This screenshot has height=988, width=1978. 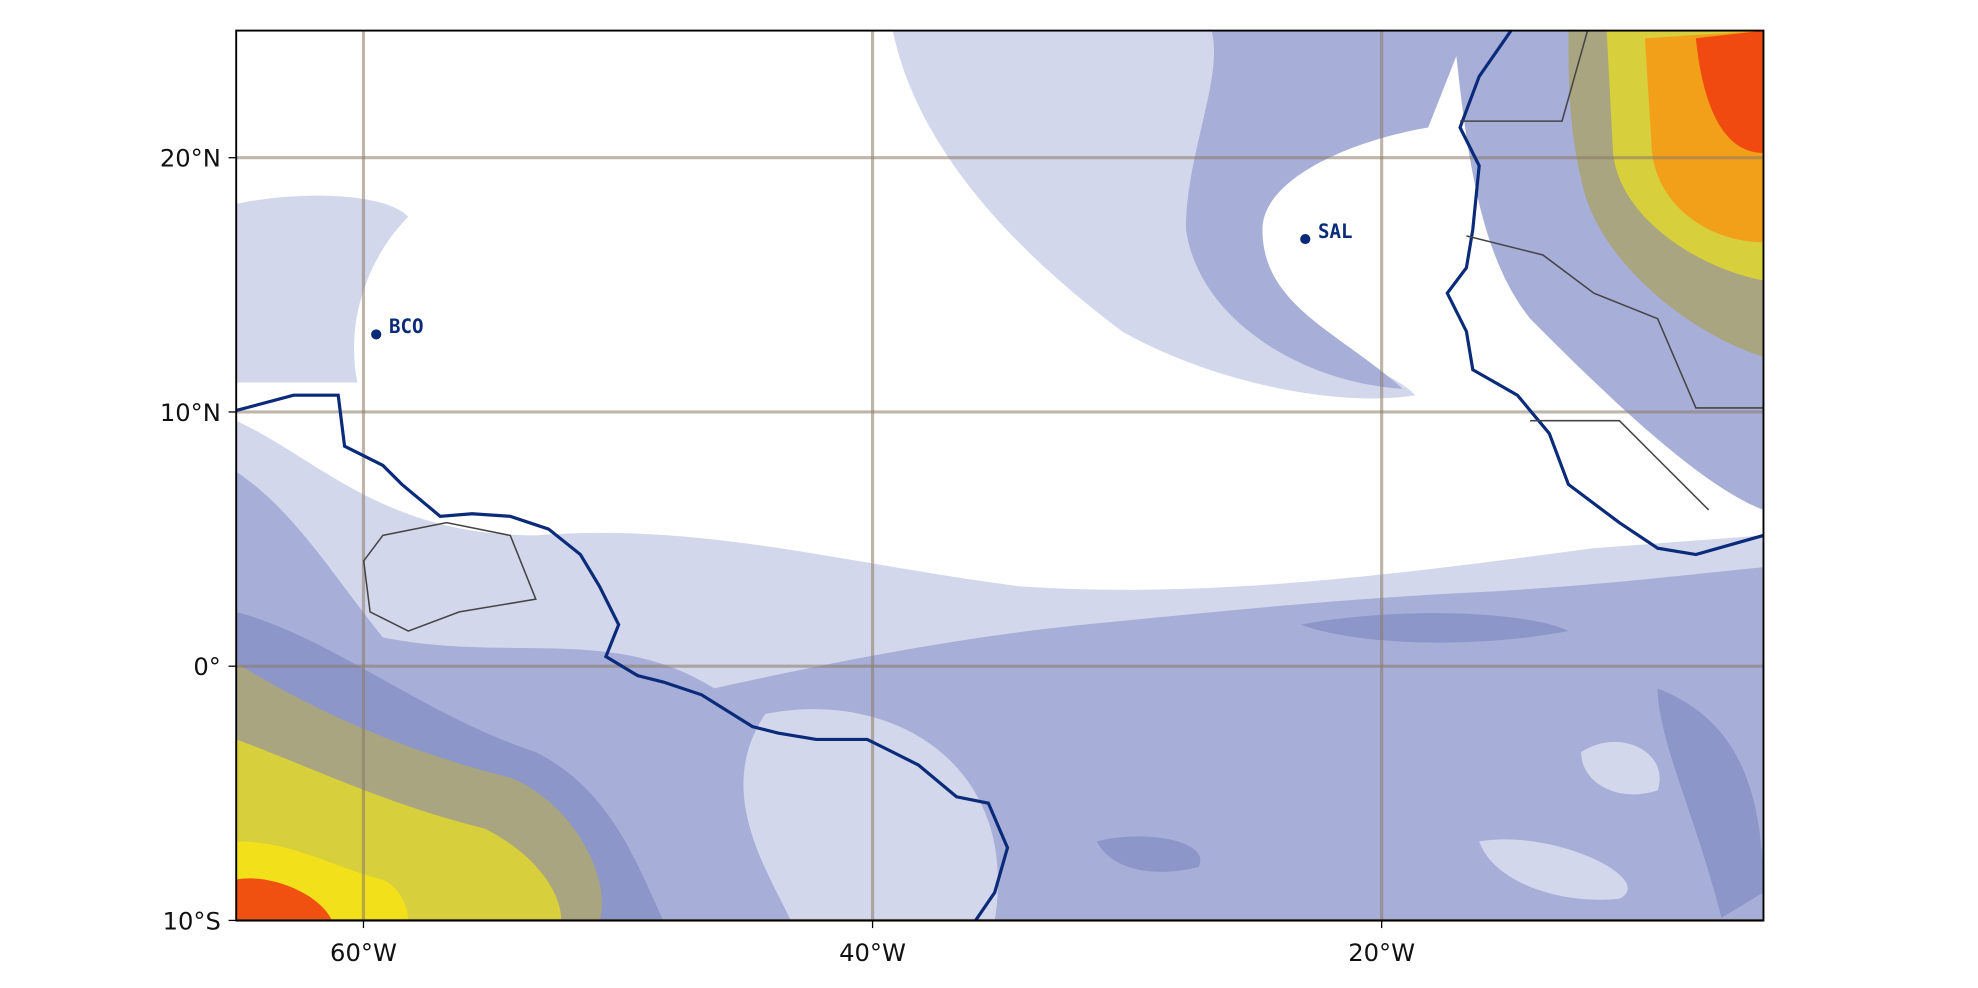 What do you see at coordinates (1381, 953) in the screenshot?
I see `x-tick-label: 20°W` at bounding box center [1381, 953].